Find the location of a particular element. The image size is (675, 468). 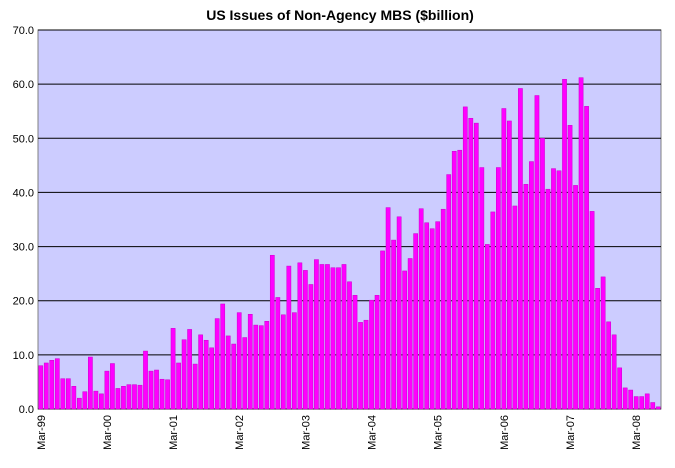

x-tick-label: Mar-04 is located at coordinates (373, 432).